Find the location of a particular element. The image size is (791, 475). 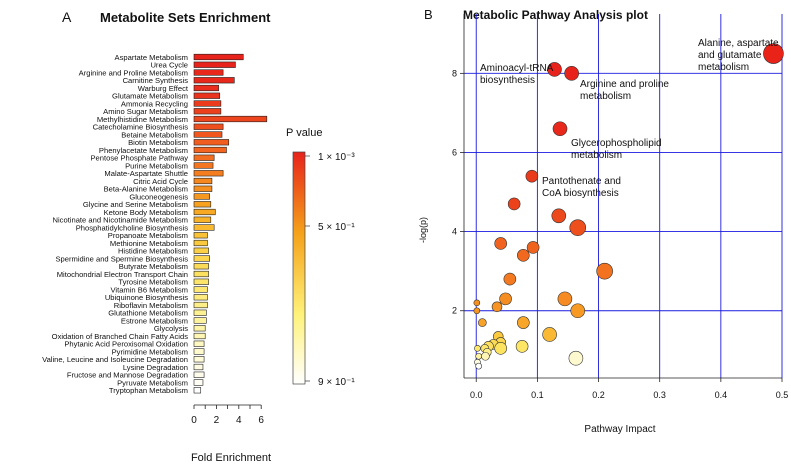

panel-b-x-tick-label: 0.3 is located at coordinates (659, 395).